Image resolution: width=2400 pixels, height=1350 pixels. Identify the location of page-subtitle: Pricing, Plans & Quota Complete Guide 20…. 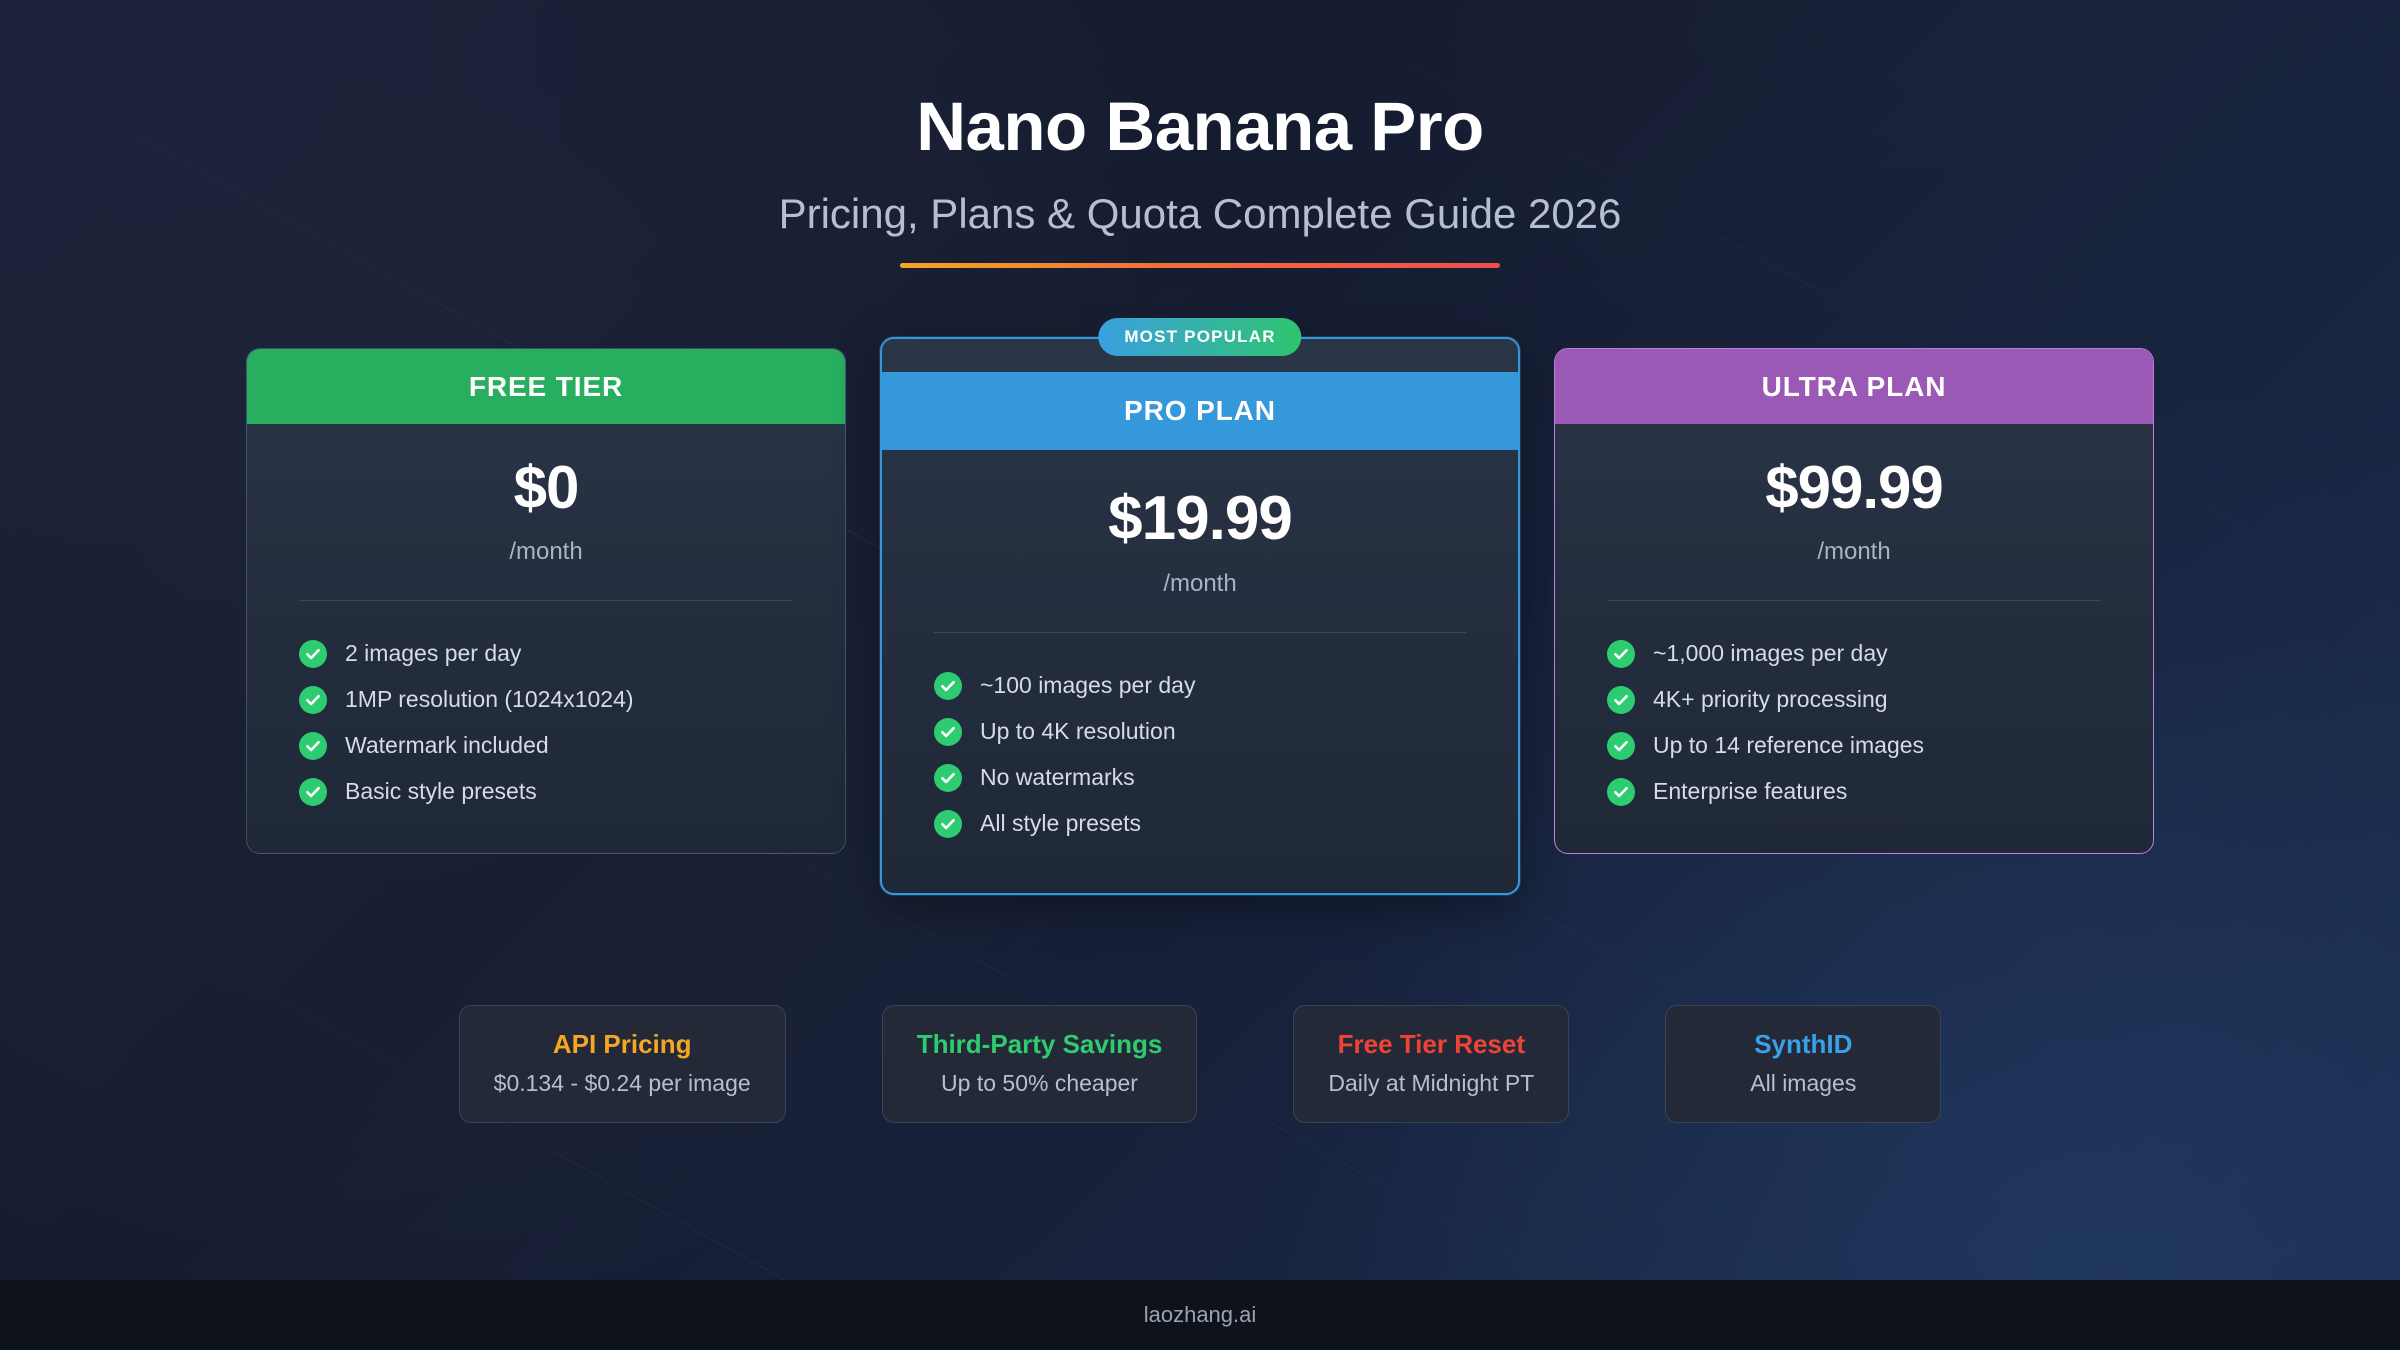
(1200, 213).